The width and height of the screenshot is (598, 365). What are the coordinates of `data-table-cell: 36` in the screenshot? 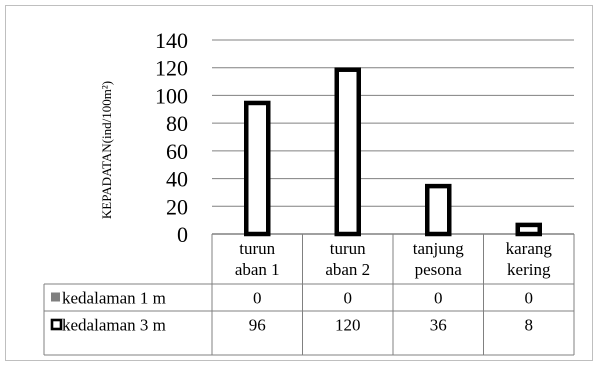 It's located at (438, 325).